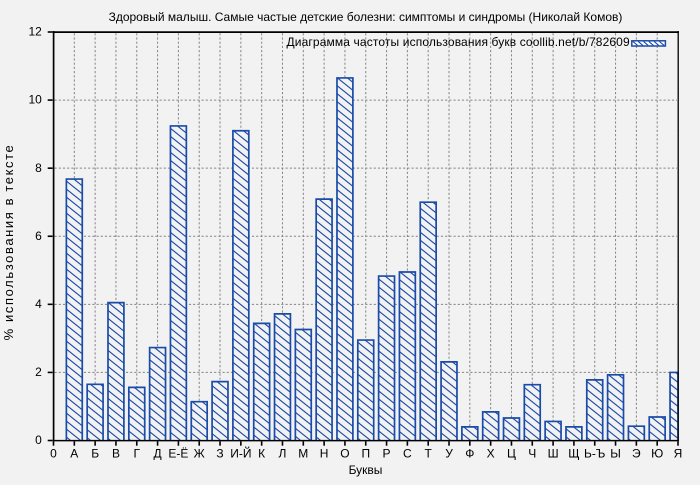 This screenshot has width=700, height=485. Describe the element at coordinates (553, 454) in the screenshot. I see `svg-text: Ш` at that location.